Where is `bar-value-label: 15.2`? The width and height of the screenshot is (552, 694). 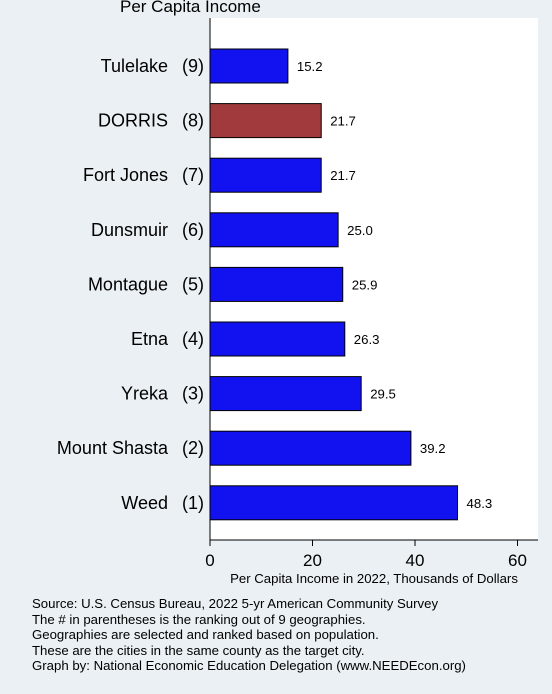
bar-value-label: 15.2 is located at coordinates (310, 66).